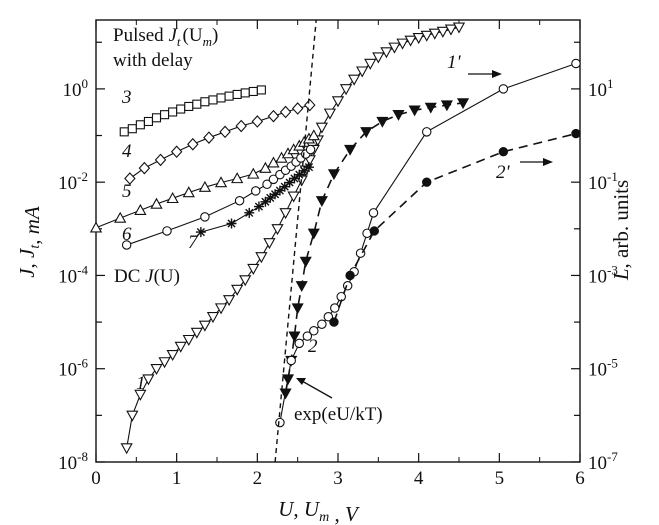  What do you see at coordinates (96, 478) in the screenshot?
I see `x-tick-label: 0` at bounding box center [96, 478].